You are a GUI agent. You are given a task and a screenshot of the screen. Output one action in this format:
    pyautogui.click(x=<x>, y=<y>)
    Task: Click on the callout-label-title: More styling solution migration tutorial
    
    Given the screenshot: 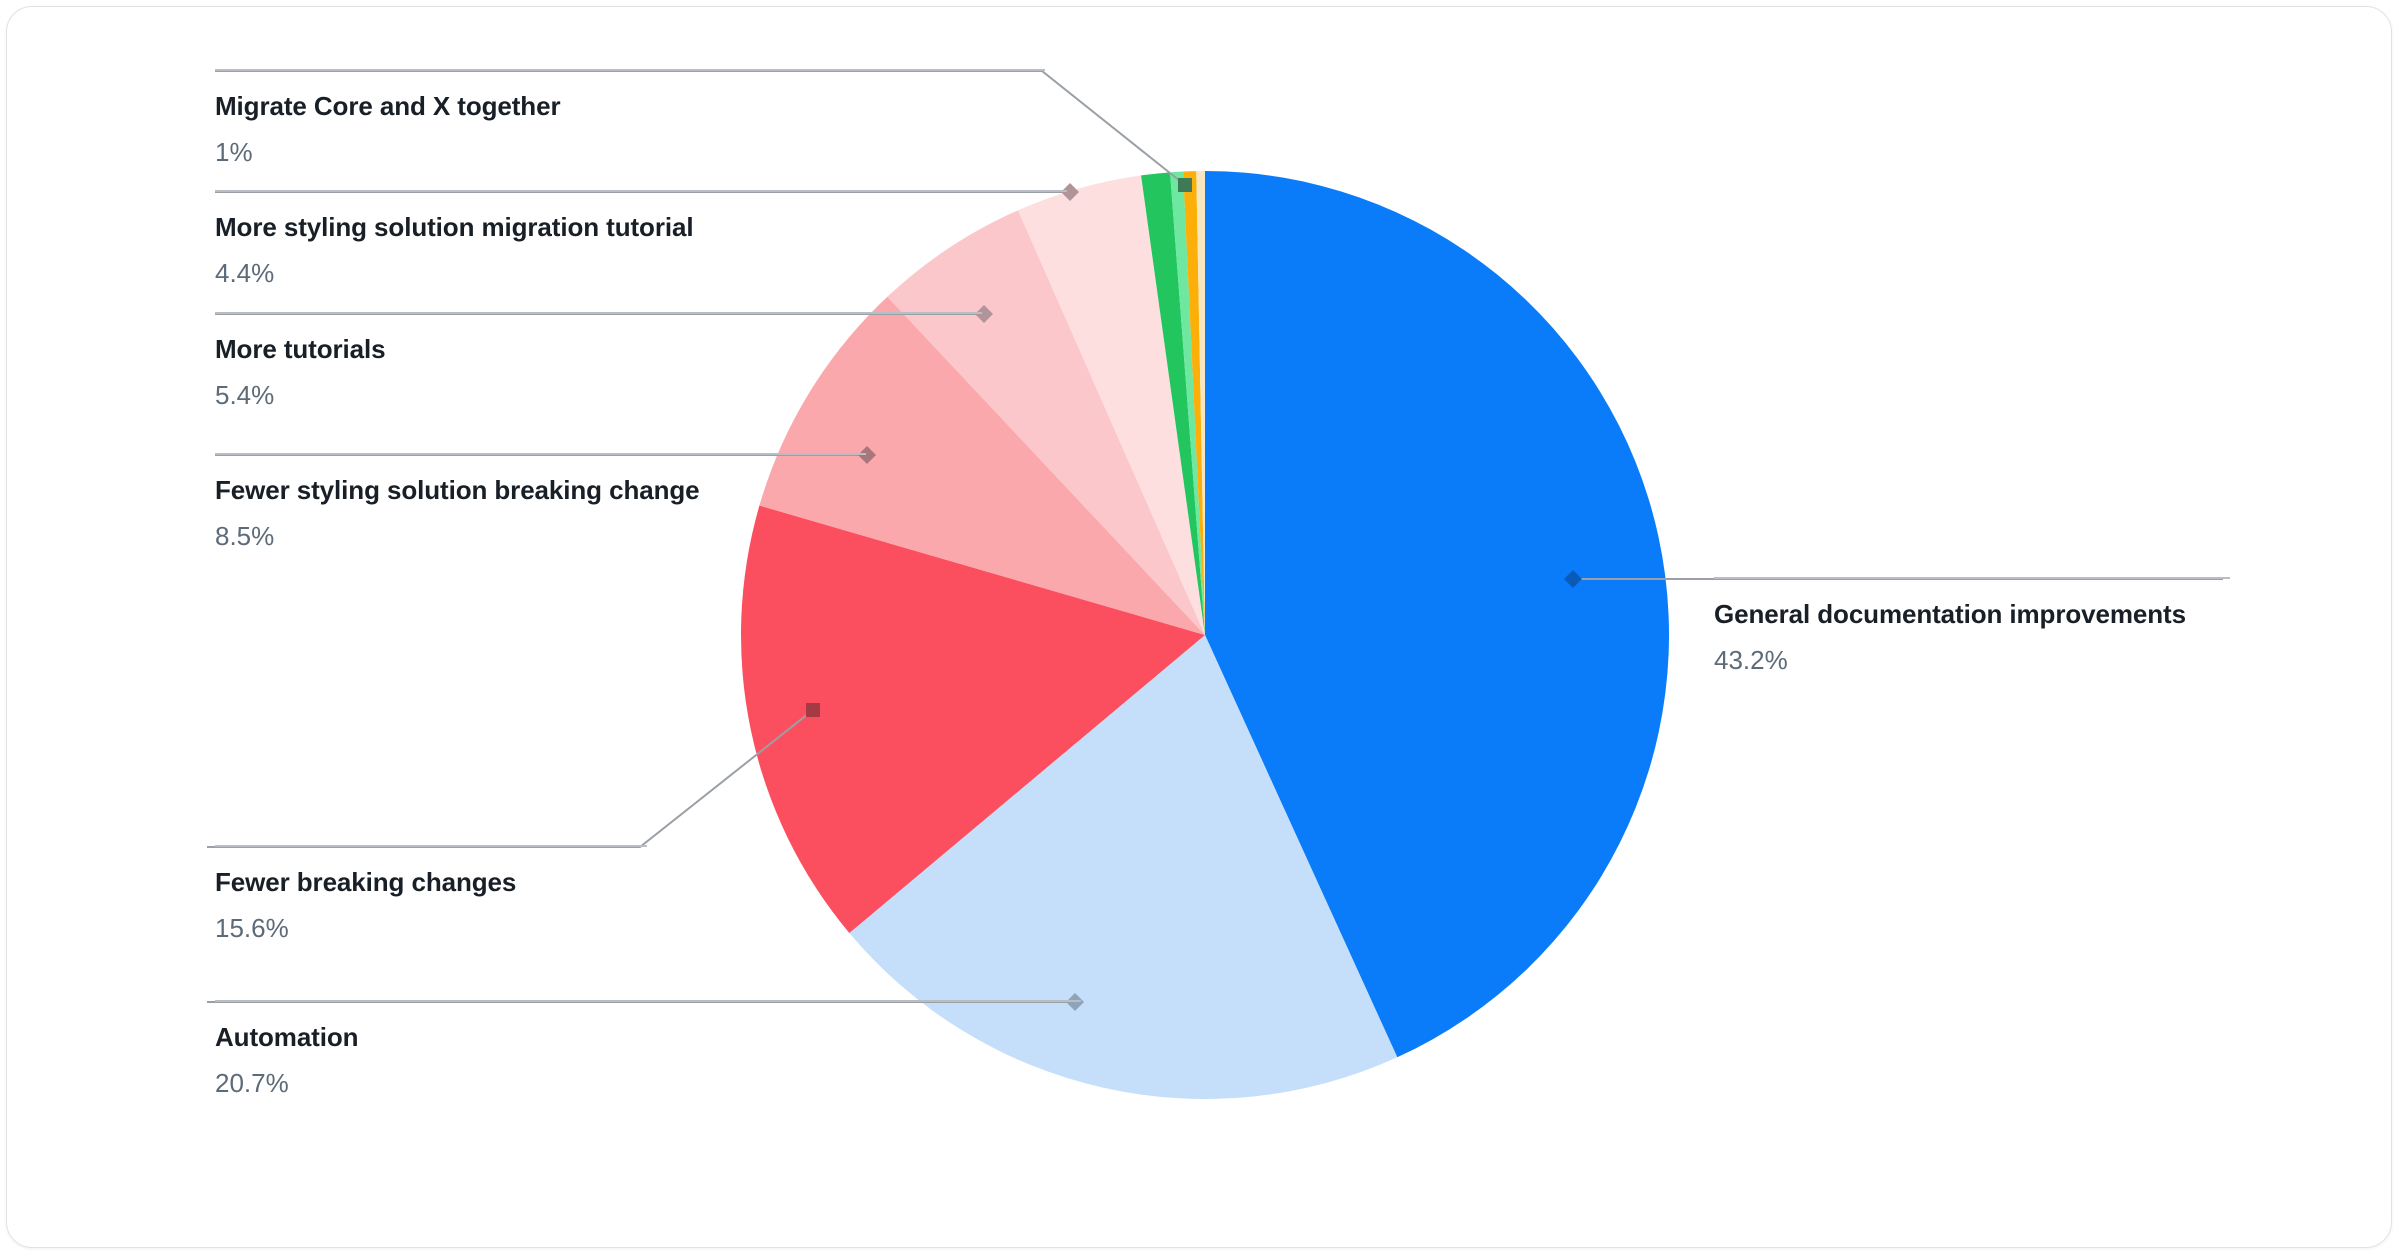 What is the action you would take?
    pyautogui.click(x=454, y=227)
    